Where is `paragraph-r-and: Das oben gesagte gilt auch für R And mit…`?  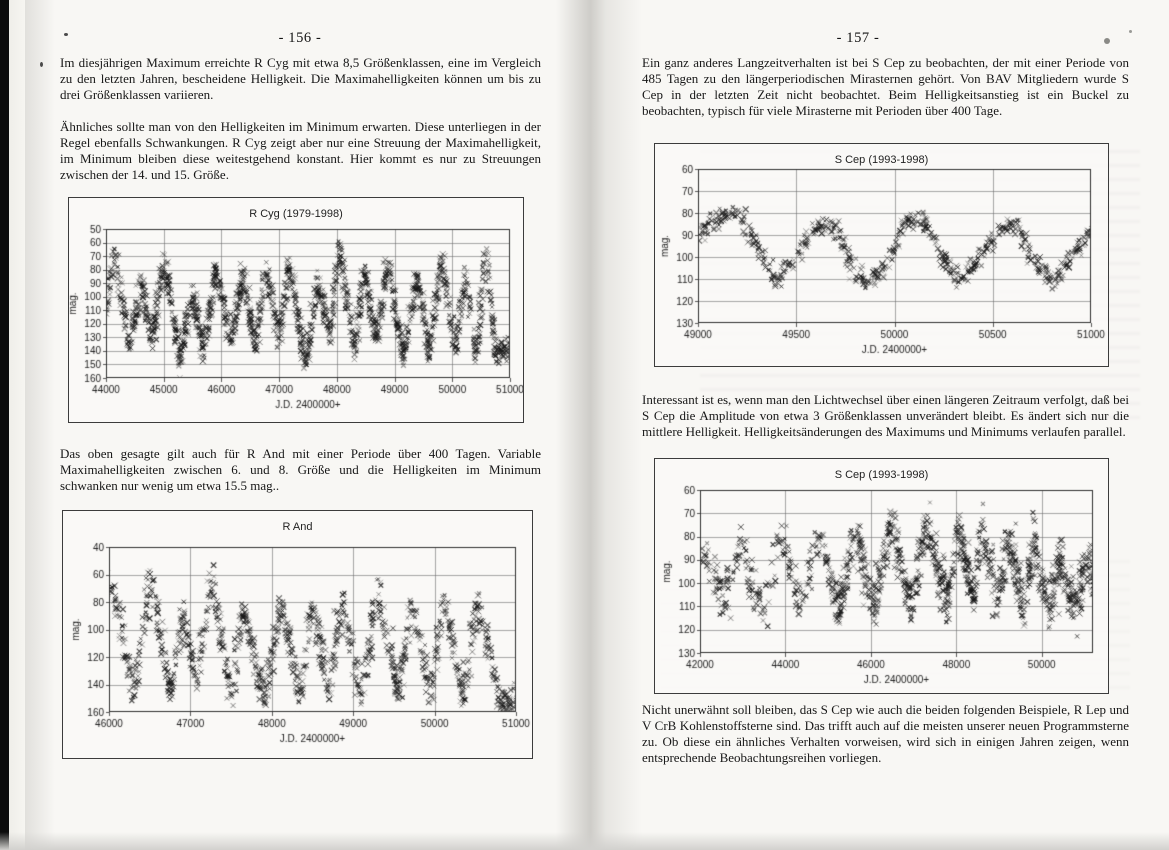 paragraph-r-and: Das oben gesagte gilt auch für R And mit… is located at coordinates (300, 469).